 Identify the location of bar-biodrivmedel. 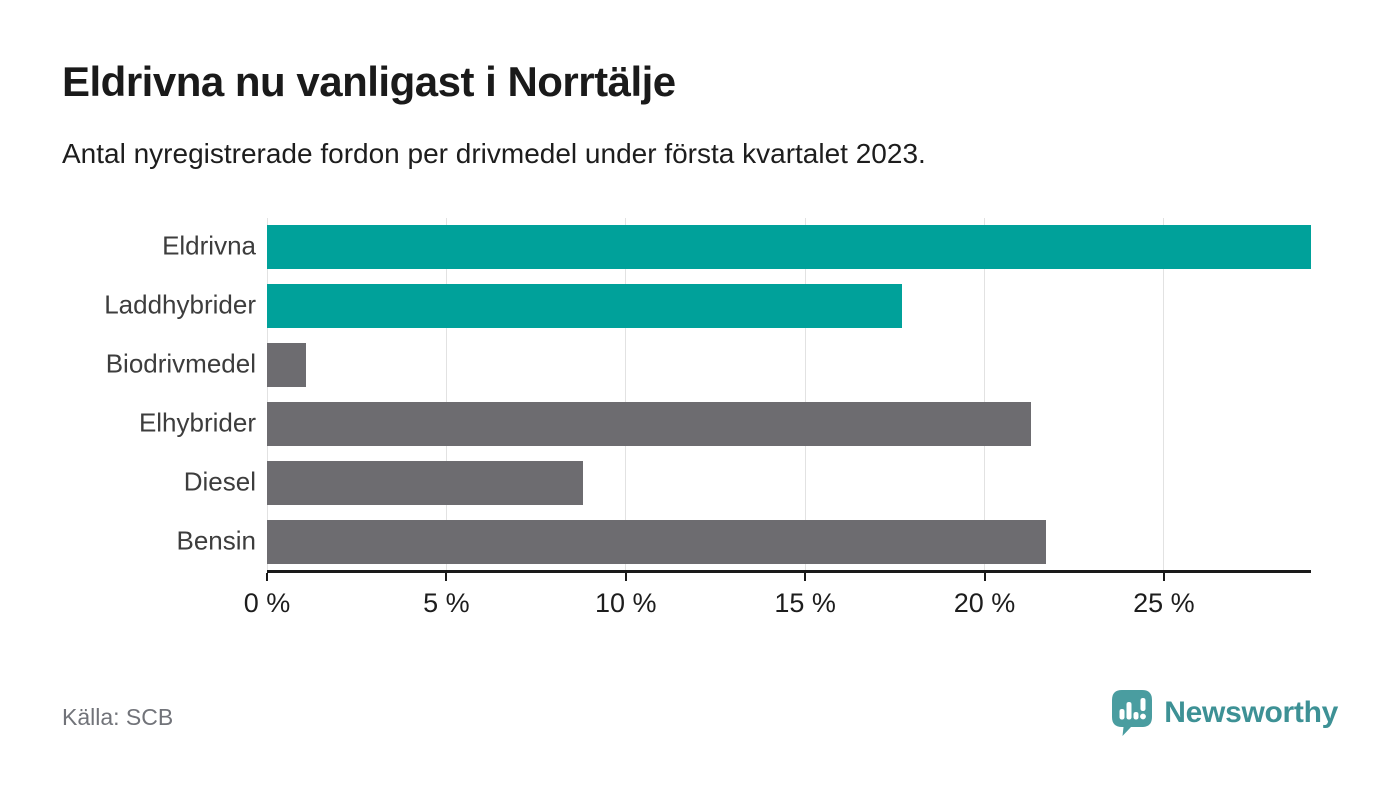
(287, 365).